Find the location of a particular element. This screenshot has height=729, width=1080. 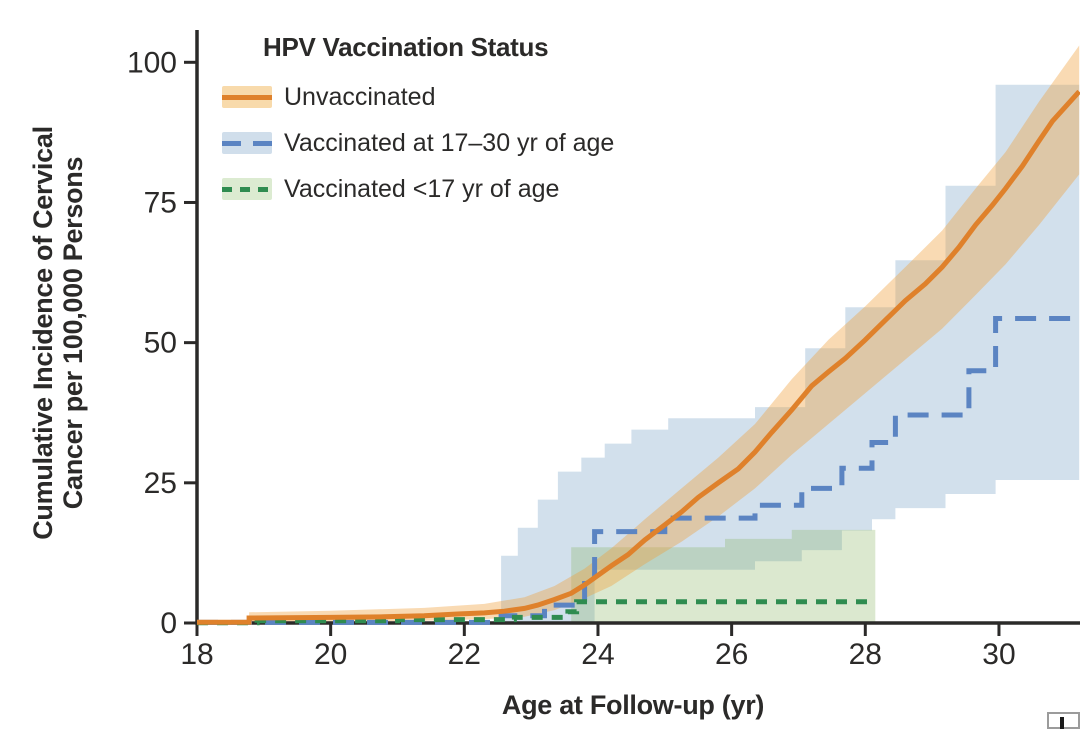

y-tick-label: 100 is located at coordinates (152, 62).